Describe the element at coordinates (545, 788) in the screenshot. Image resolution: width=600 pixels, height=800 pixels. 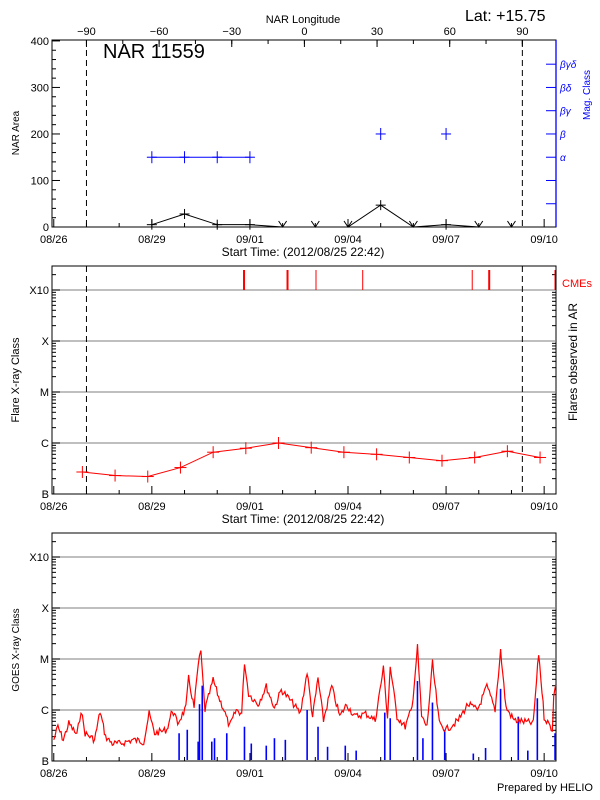
I see `credit-text: Prepared by HELIO` at that location.